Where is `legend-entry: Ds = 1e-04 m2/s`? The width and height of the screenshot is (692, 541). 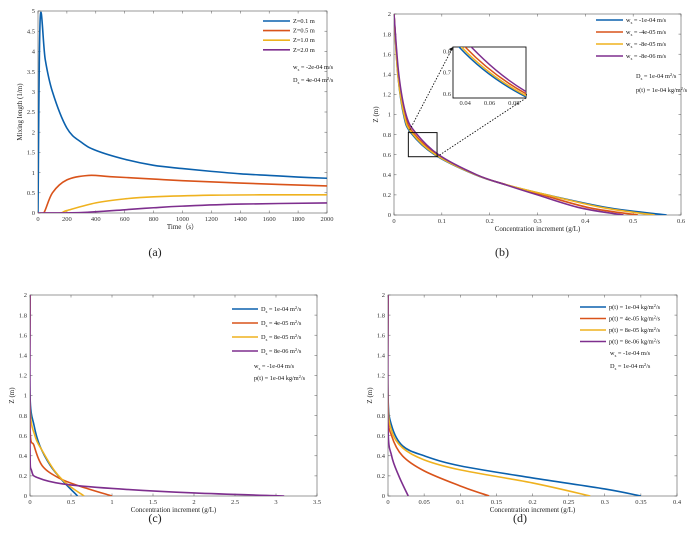
legend-entry: Ds = 1e-04 m2/s is located at coordinates (281, 309).